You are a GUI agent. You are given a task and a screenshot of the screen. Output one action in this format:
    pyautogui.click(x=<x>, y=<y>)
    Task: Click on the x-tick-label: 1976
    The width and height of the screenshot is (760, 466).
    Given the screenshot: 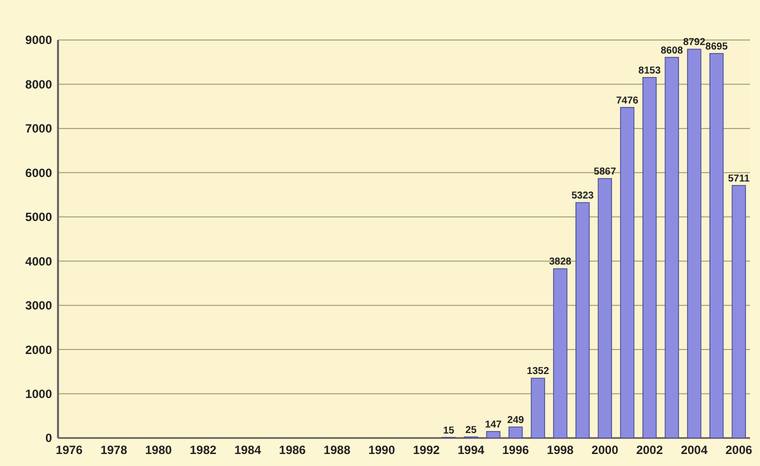 What is the action you would take?
    pyautogui.click(x=69, y=450)
    